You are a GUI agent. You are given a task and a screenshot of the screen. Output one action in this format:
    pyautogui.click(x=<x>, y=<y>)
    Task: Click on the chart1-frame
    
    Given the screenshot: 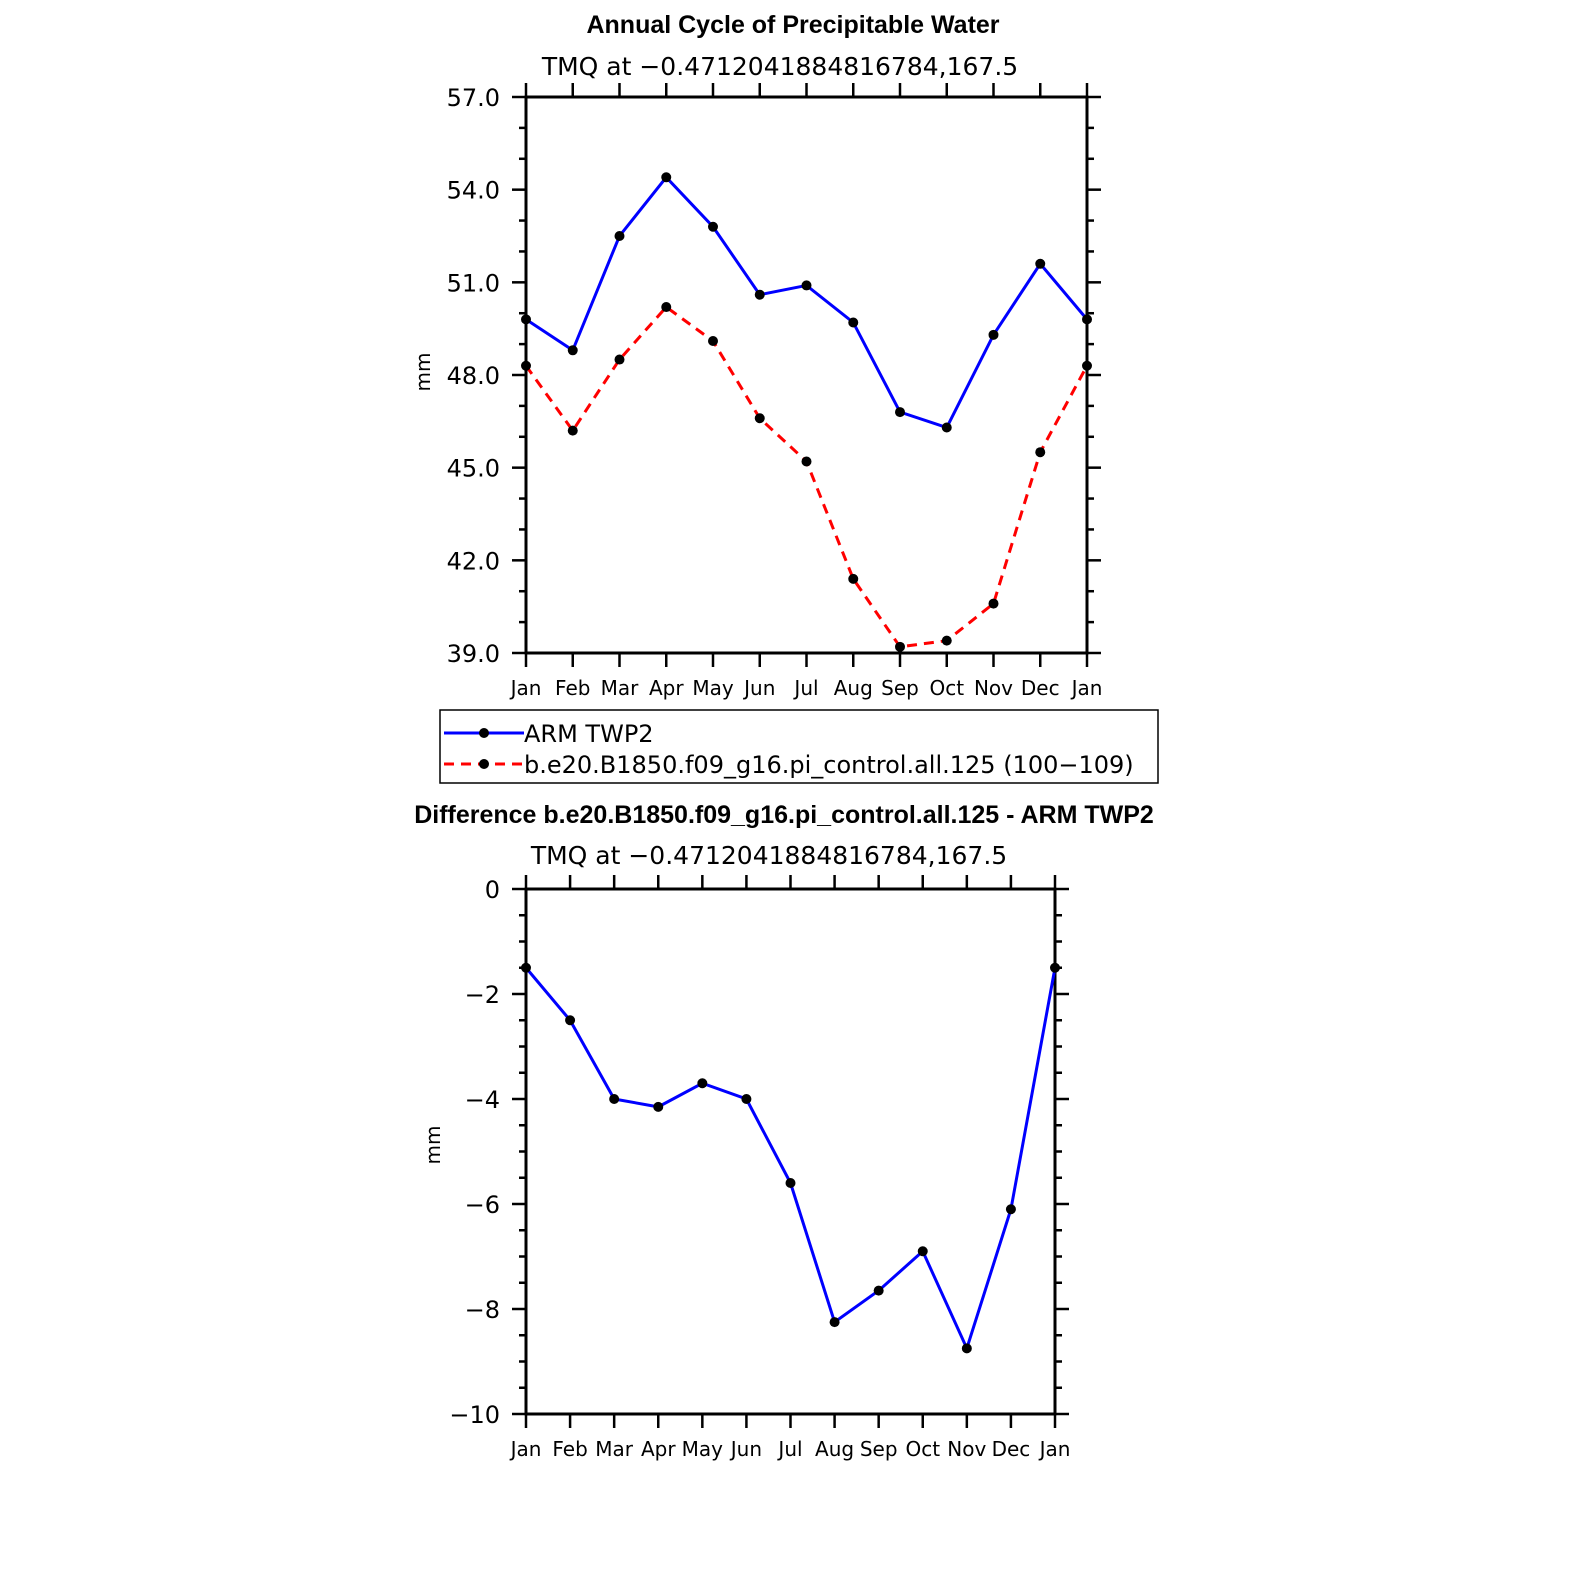 What is the action you would take?
    pyautogui.click(x=806, y=375)
    